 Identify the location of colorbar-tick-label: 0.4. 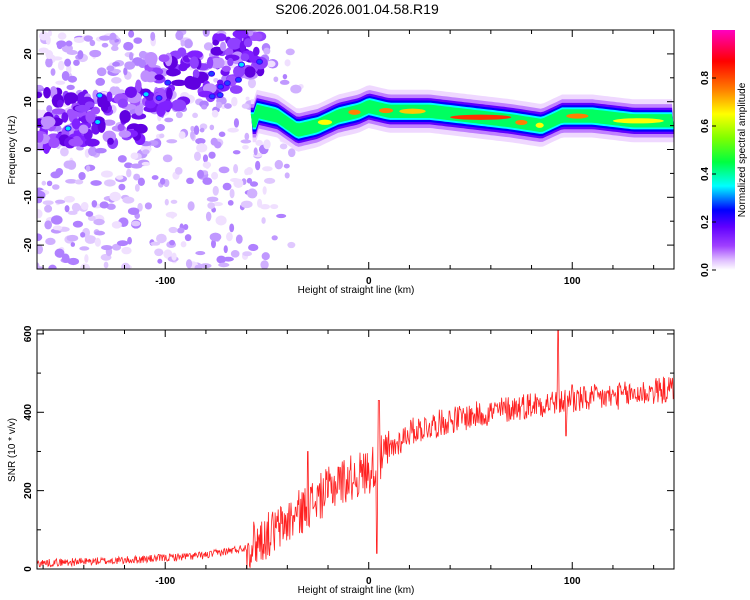
(705, 174).